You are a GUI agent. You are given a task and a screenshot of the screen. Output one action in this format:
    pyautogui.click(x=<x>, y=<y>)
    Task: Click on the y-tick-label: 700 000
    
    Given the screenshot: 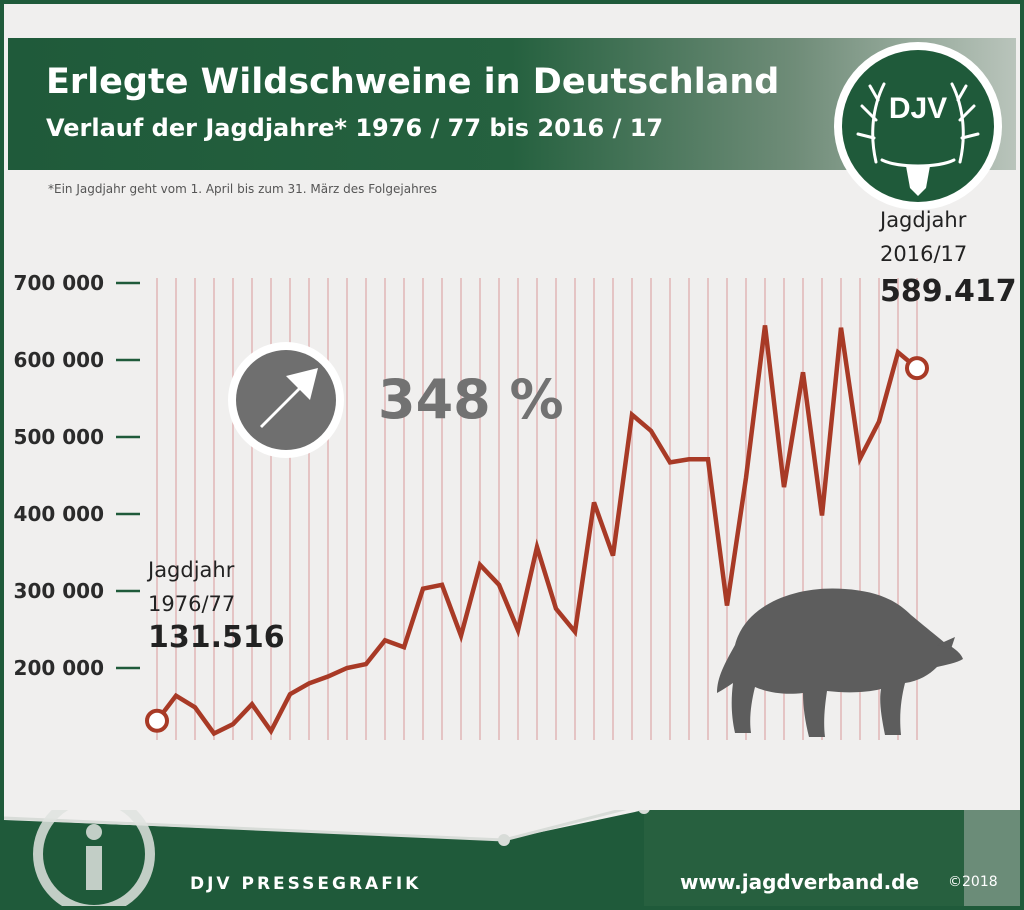 What is the action you would take?
    pyautogui.click(x=59, y=283)
    